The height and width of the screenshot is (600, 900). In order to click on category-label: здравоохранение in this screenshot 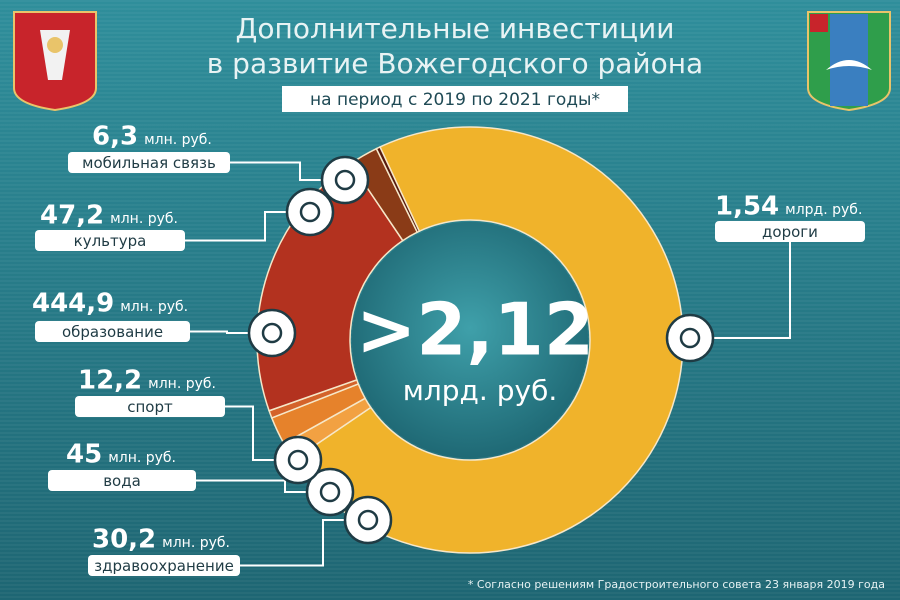, I will do `click(164, 566)`.